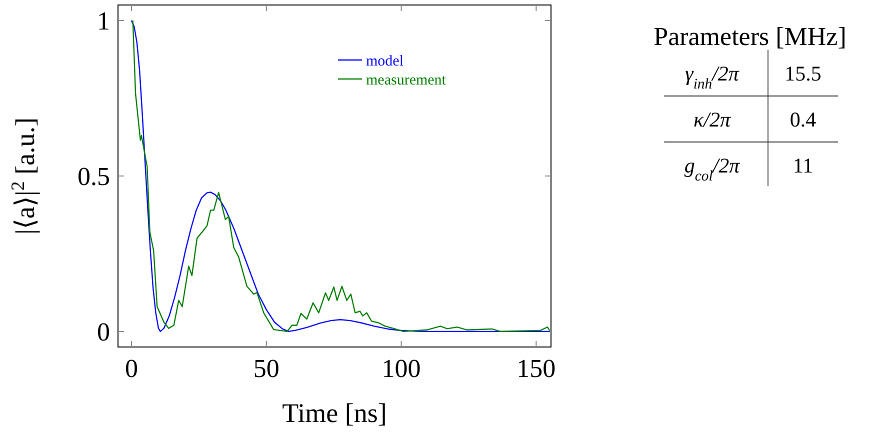 This screenshot has height=435, width=876. I want to click on x-tick-label: 100, so click(401, 368).